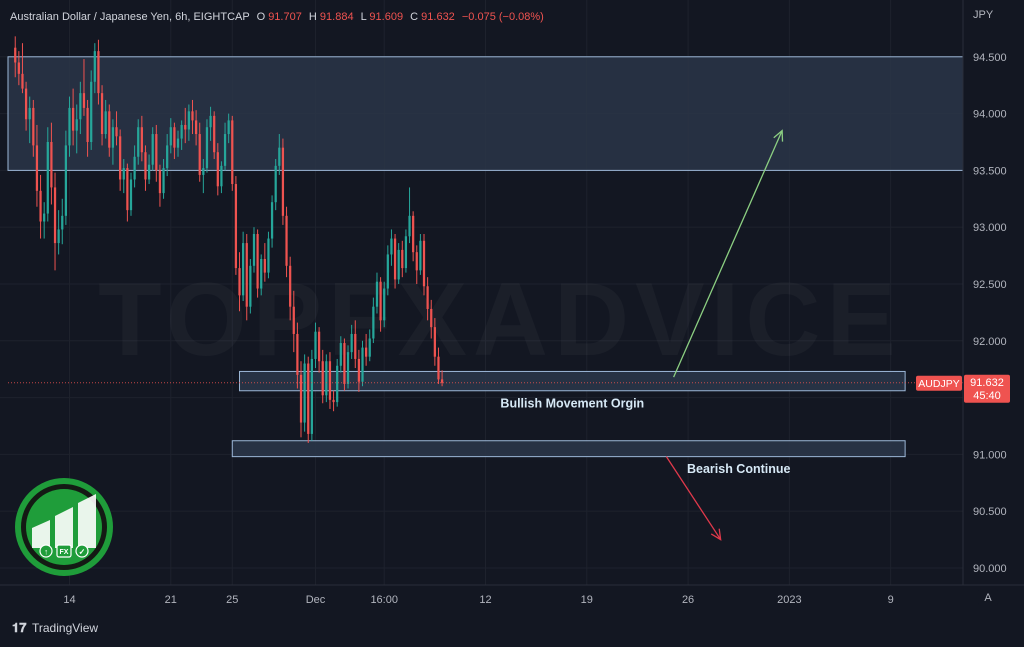 The image size is (1024, 647). What do you see at coordinates (988, 597) in the screenshot?
I see `auto-scale-button: A` at bounding box center [988, 597].